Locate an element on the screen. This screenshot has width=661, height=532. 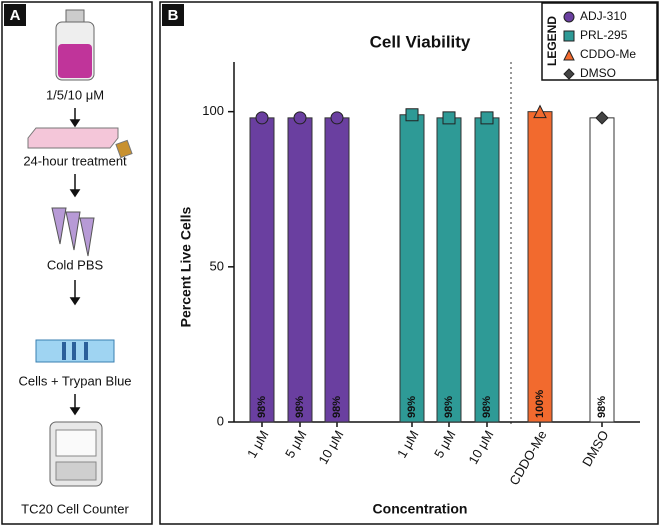
y-axis-label: Percent Live Cells is located at coordinates (186, 266).